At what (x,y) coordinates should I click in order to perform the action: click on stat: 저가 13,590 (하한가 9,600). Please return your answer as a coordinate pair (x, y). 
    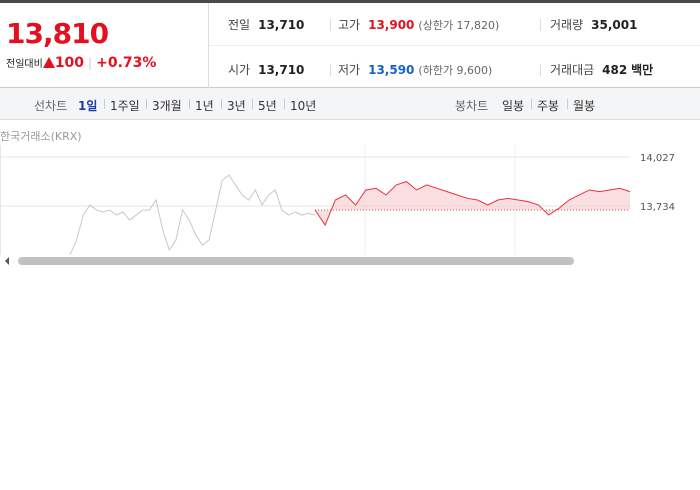
    Looking at the image, I should click on (415, 69).